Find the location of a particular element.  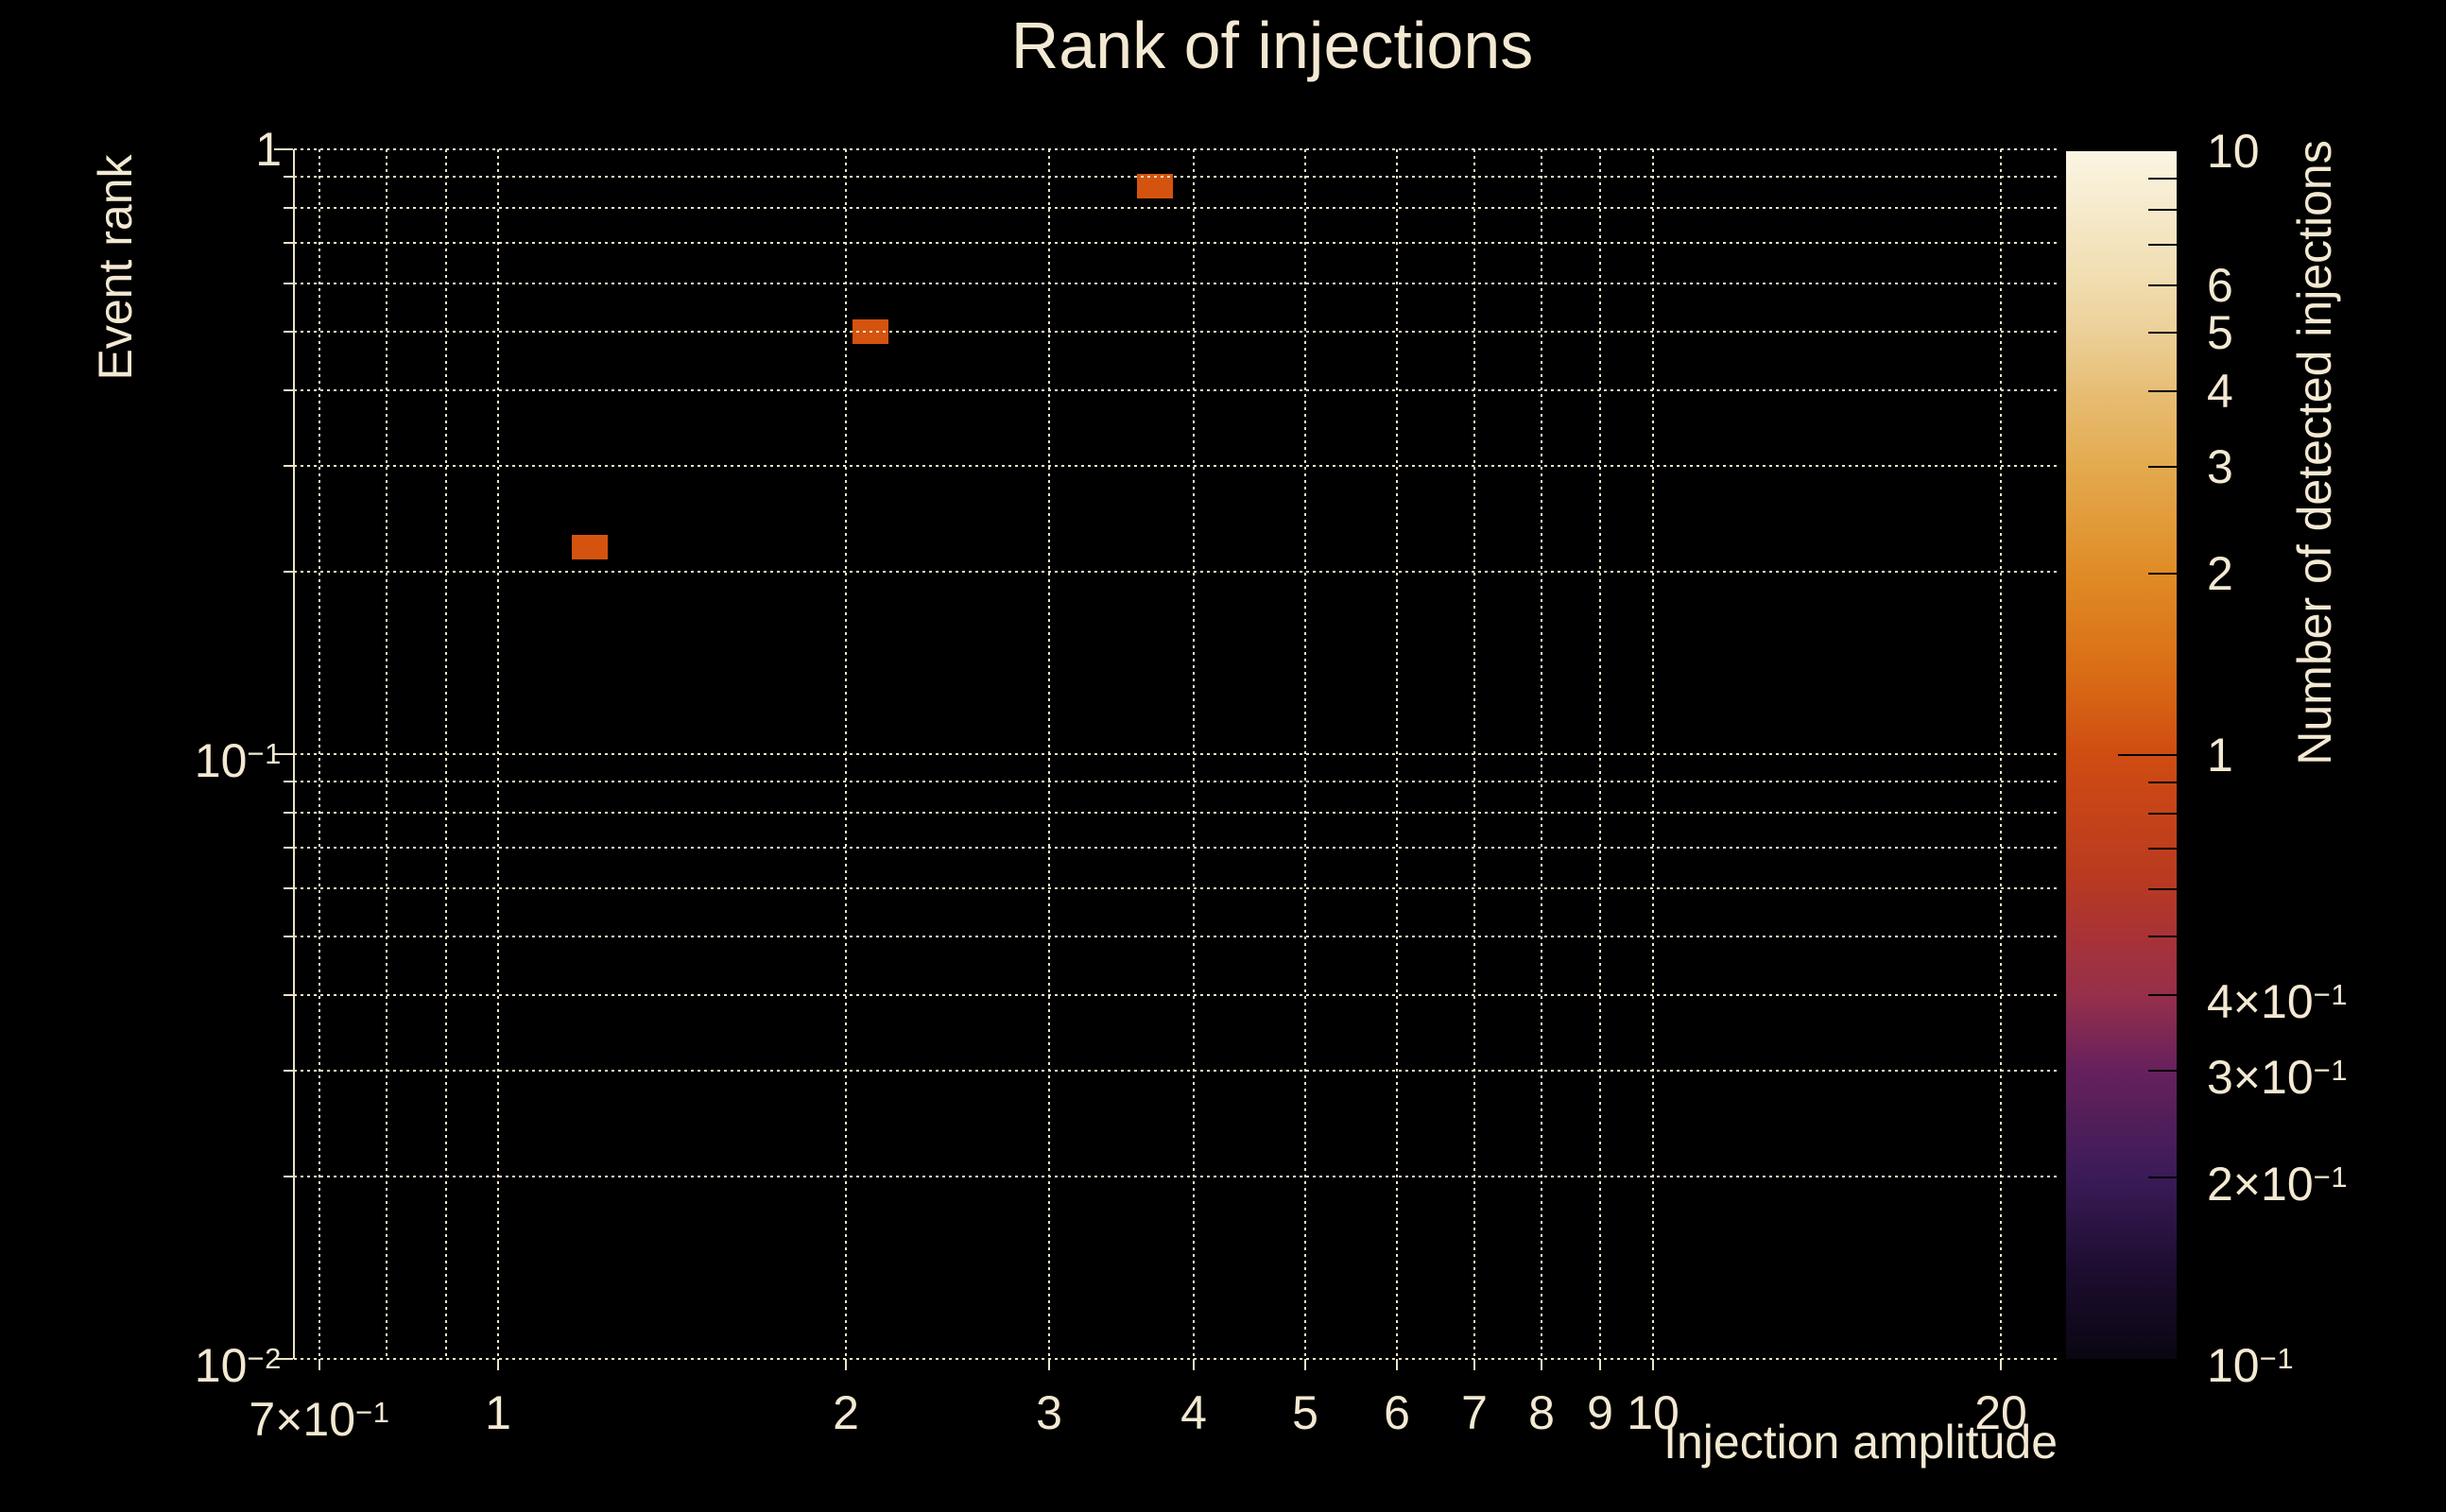

x-tick-label-6: 6 is located at coordinates (1397, 1412).